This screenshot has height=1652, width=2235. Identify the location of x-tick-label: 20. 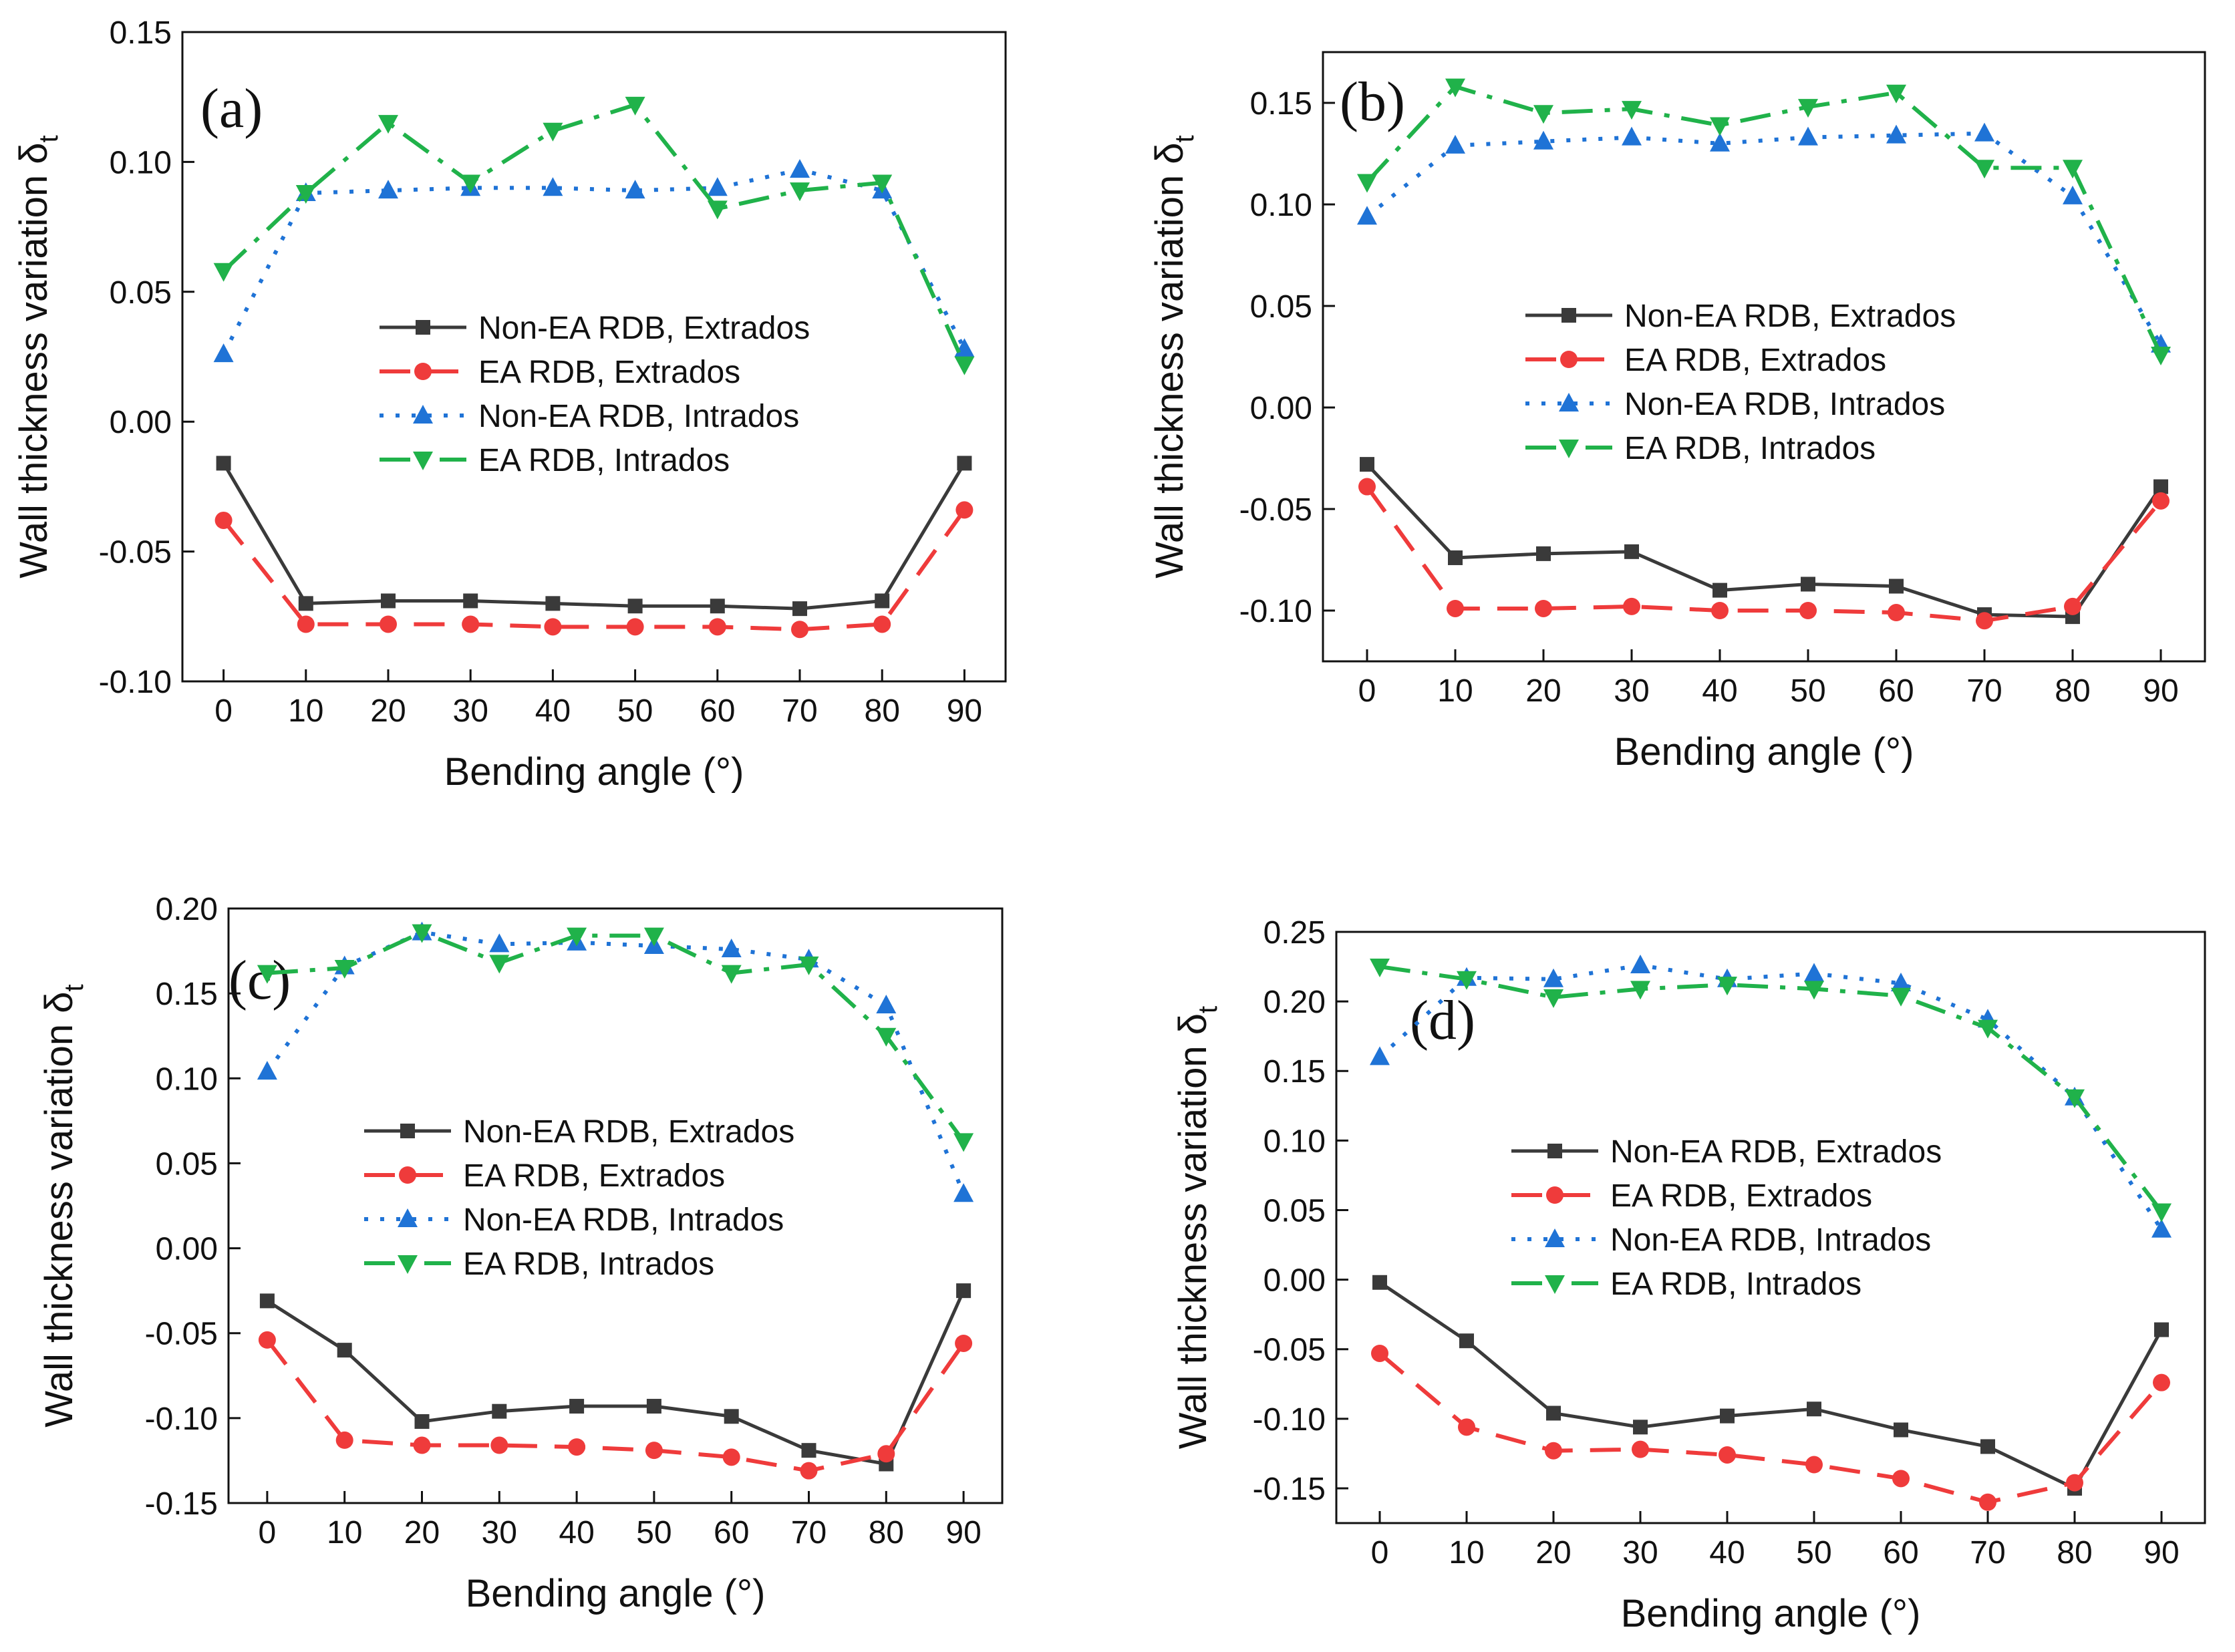
(422, 1532).